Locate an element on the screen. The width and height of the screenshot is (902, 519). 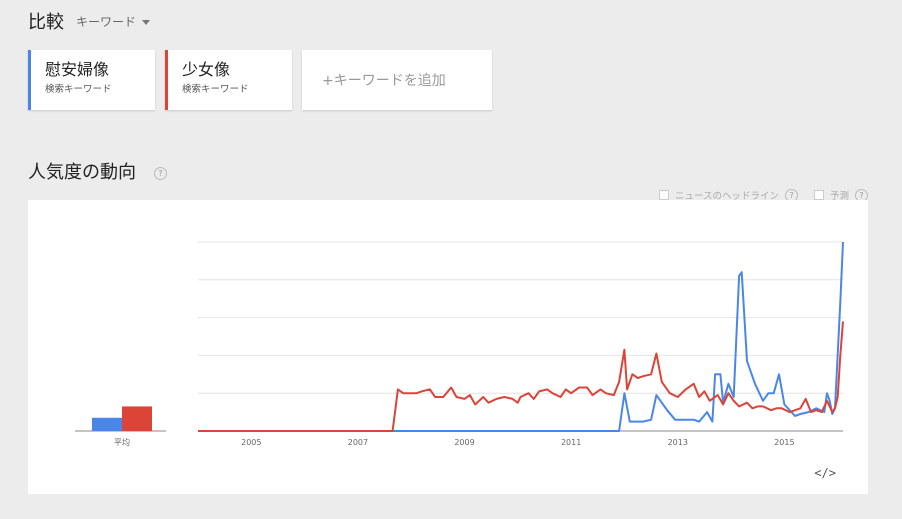
keyword-name: 慰安婦像 is located at coordinates (77, 69).